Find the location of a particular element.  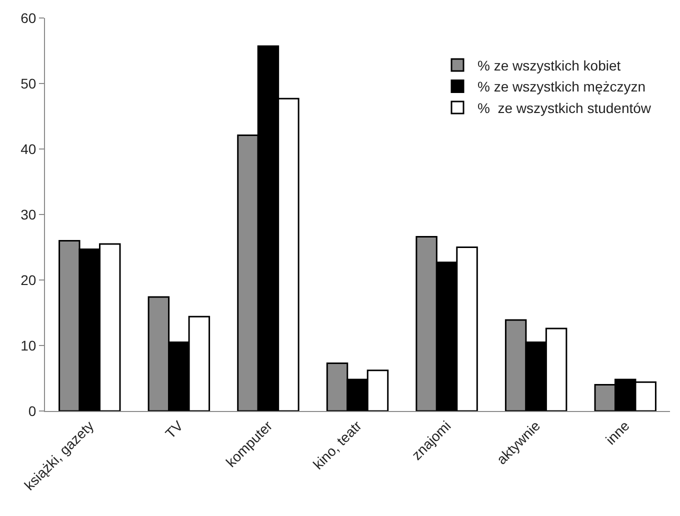

x-tick-label: TV is located at coordinates (174, 429).